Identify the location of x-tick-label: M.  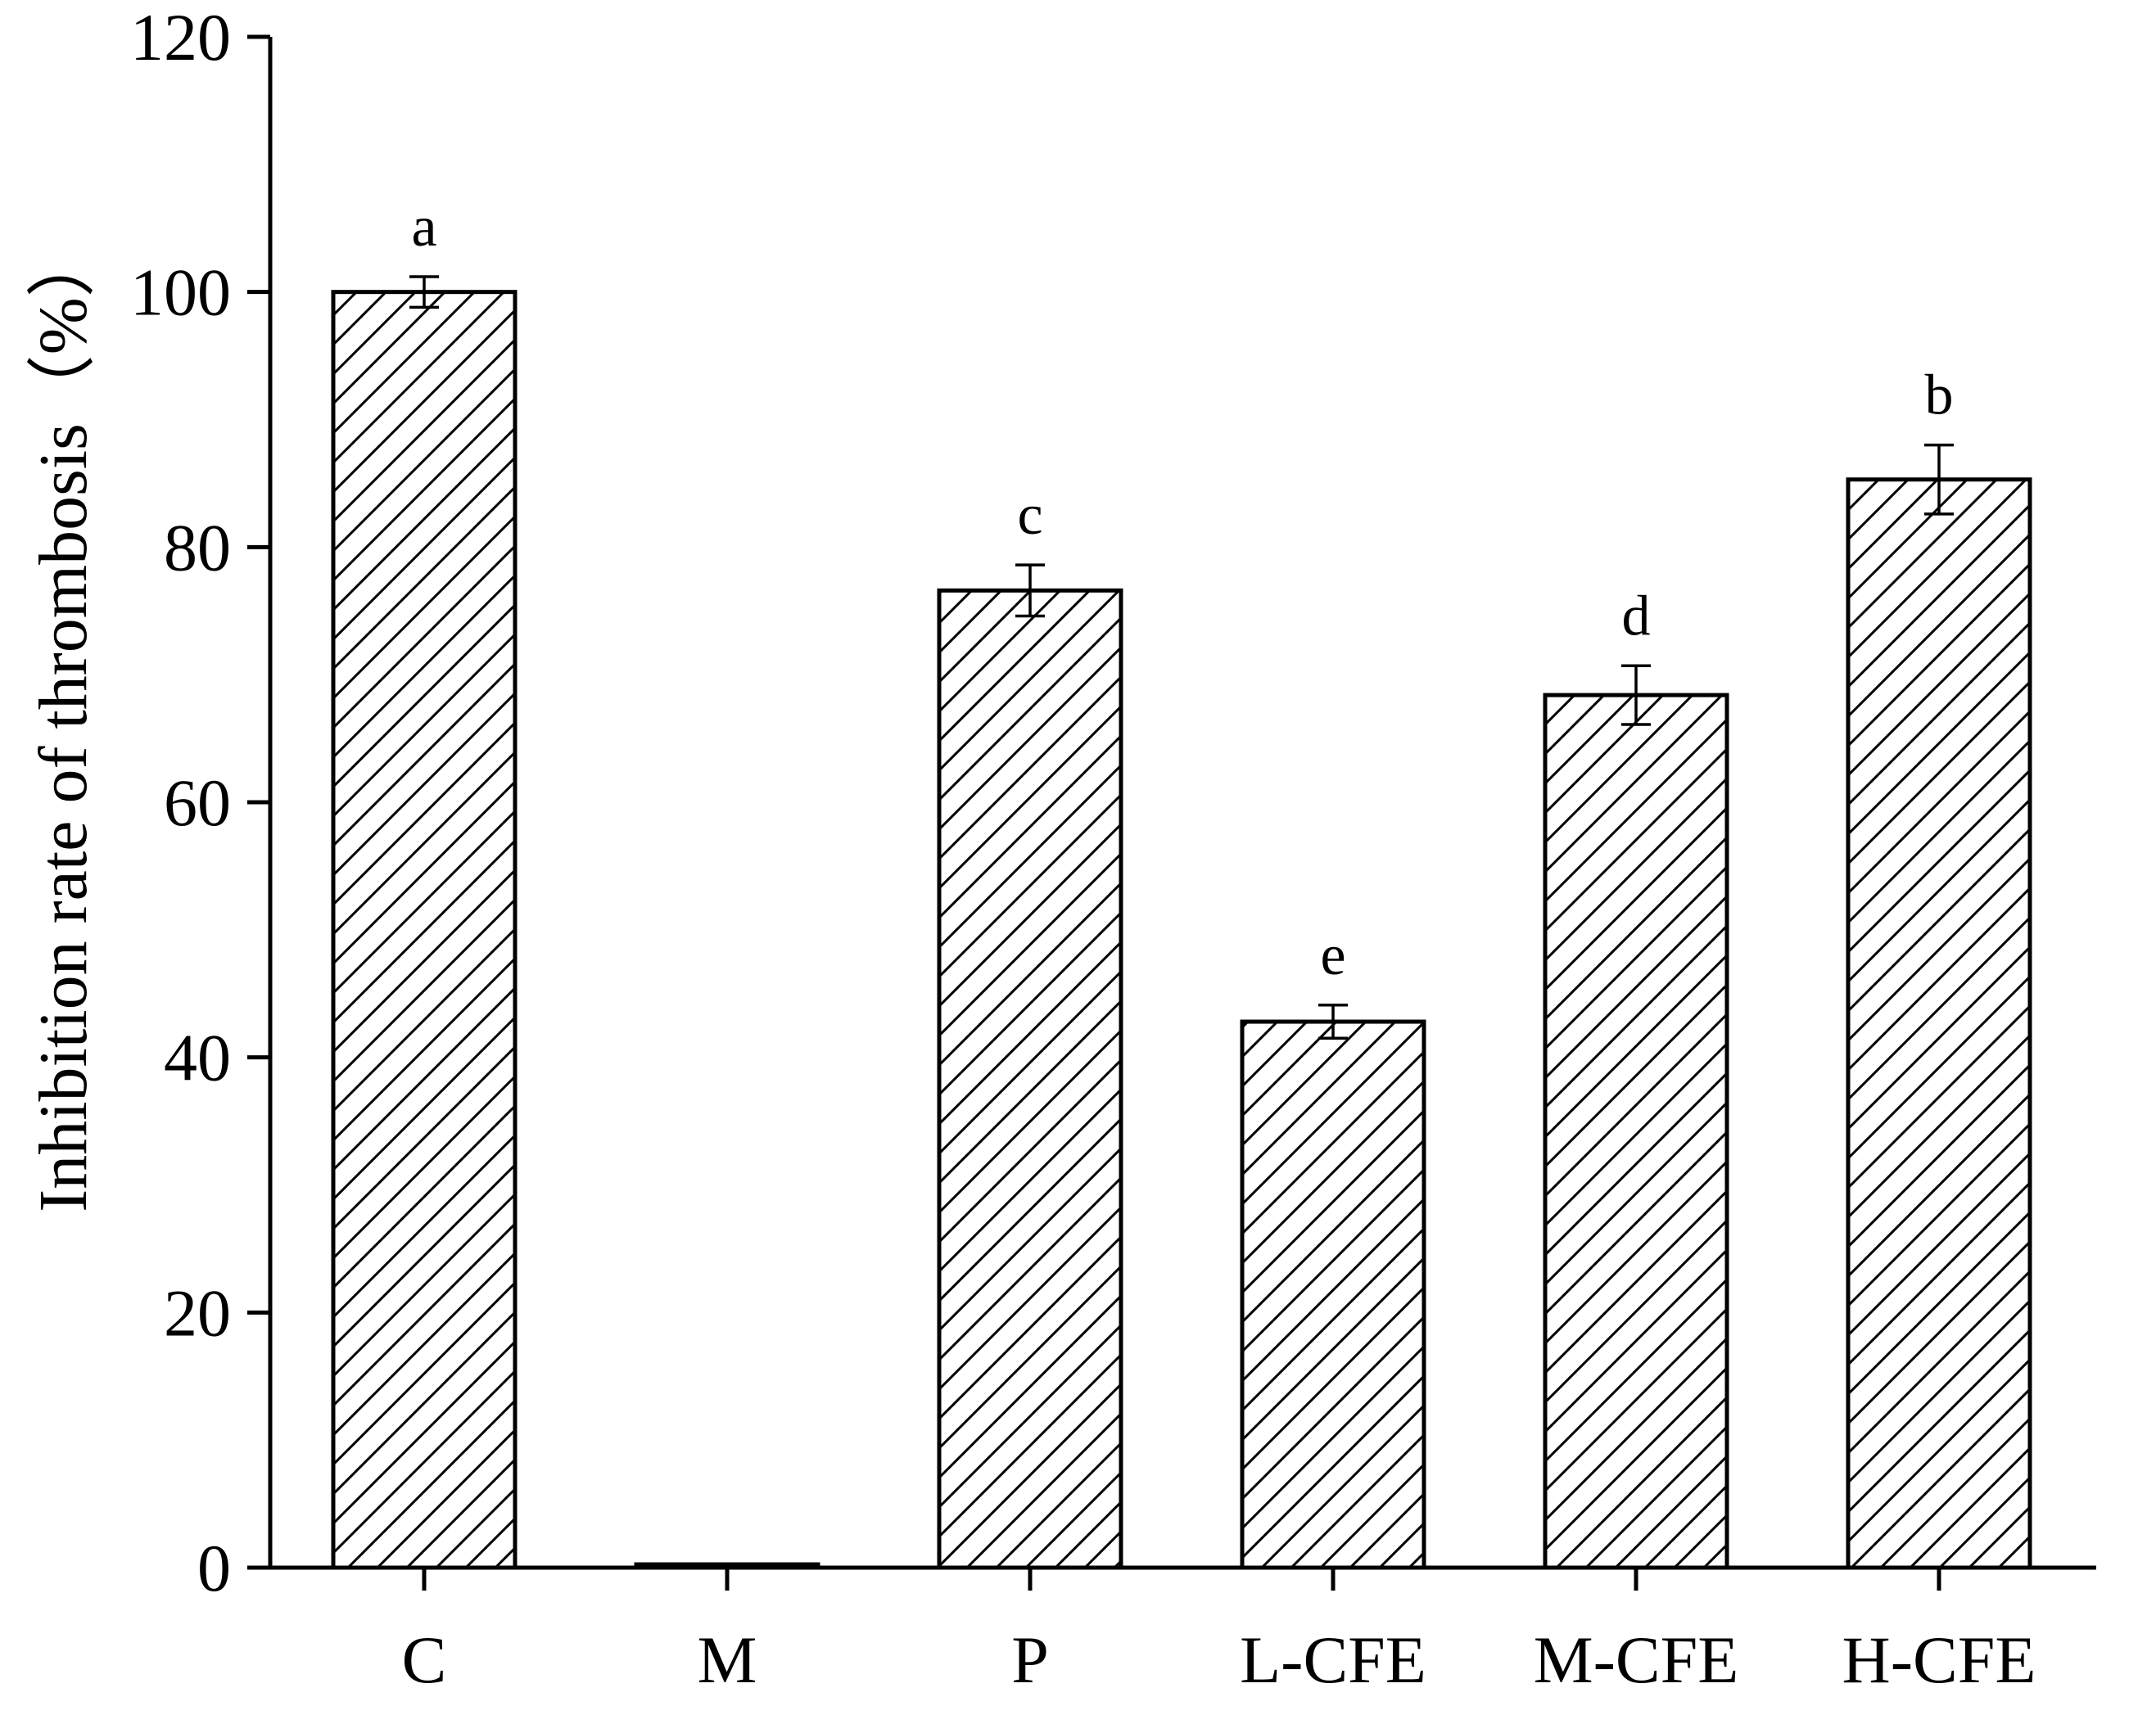
(727, 1659).